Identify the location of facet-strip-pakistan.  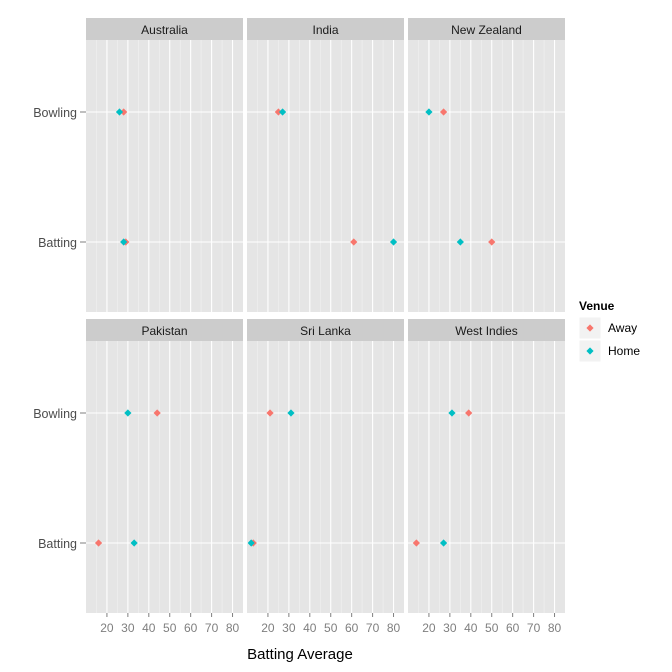
(164, 330).